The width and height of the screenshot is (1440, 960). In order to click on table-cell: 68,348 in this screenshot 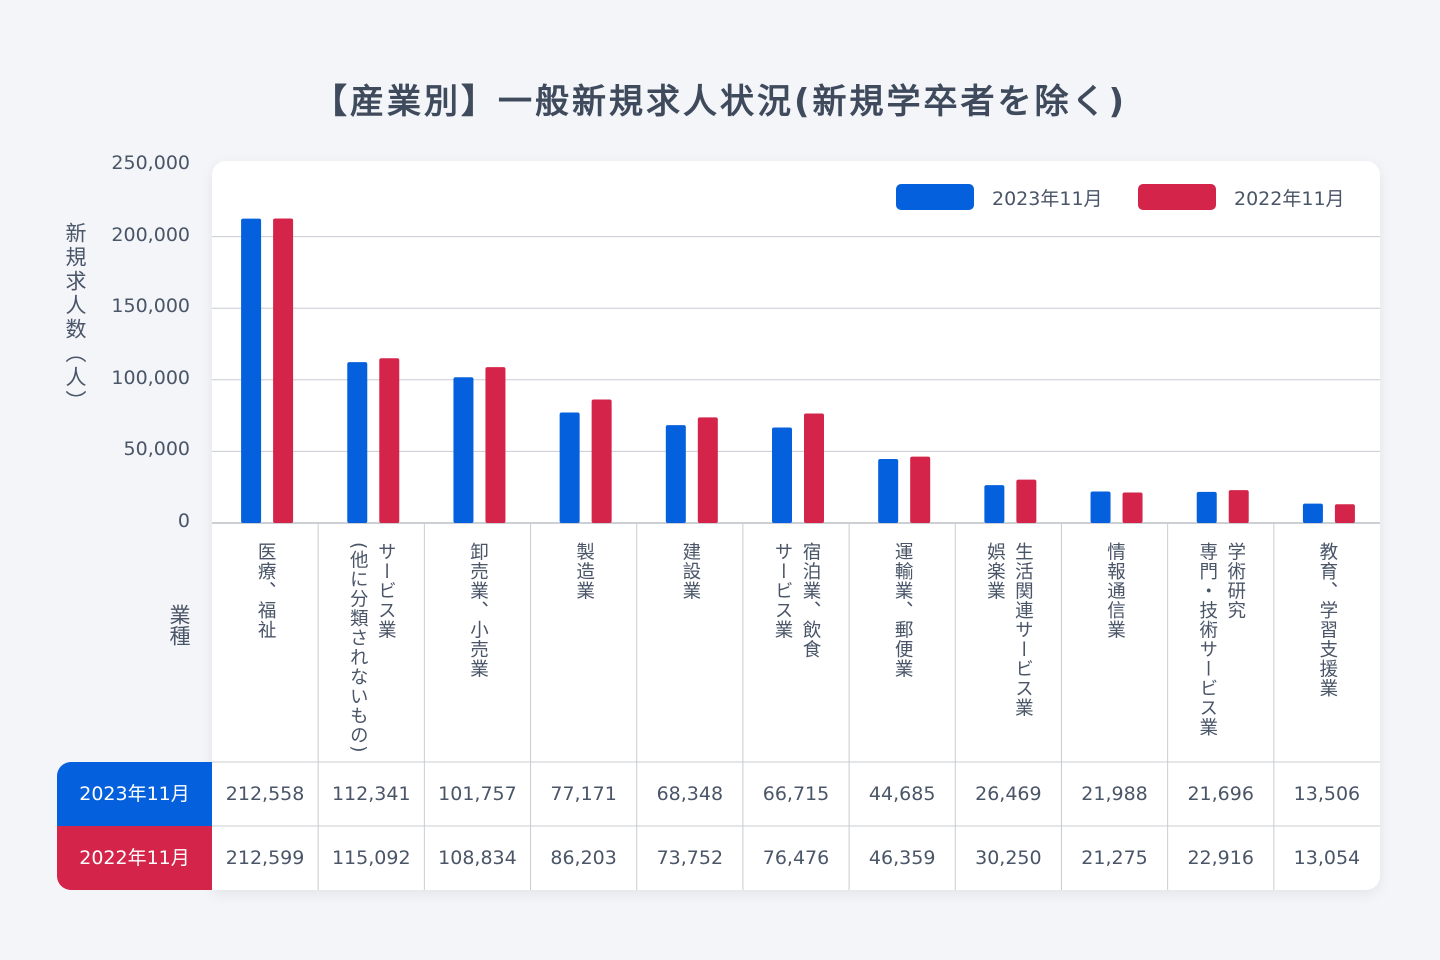, I will do `click(690, 794)`.